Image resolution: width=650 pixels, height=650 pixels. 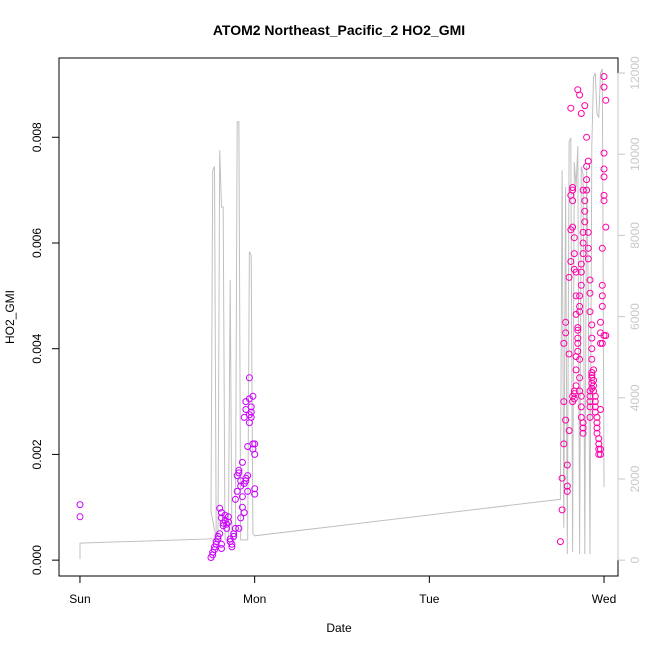 I want to click on y-tick-label: 0.006, so click(x=37, y=243).